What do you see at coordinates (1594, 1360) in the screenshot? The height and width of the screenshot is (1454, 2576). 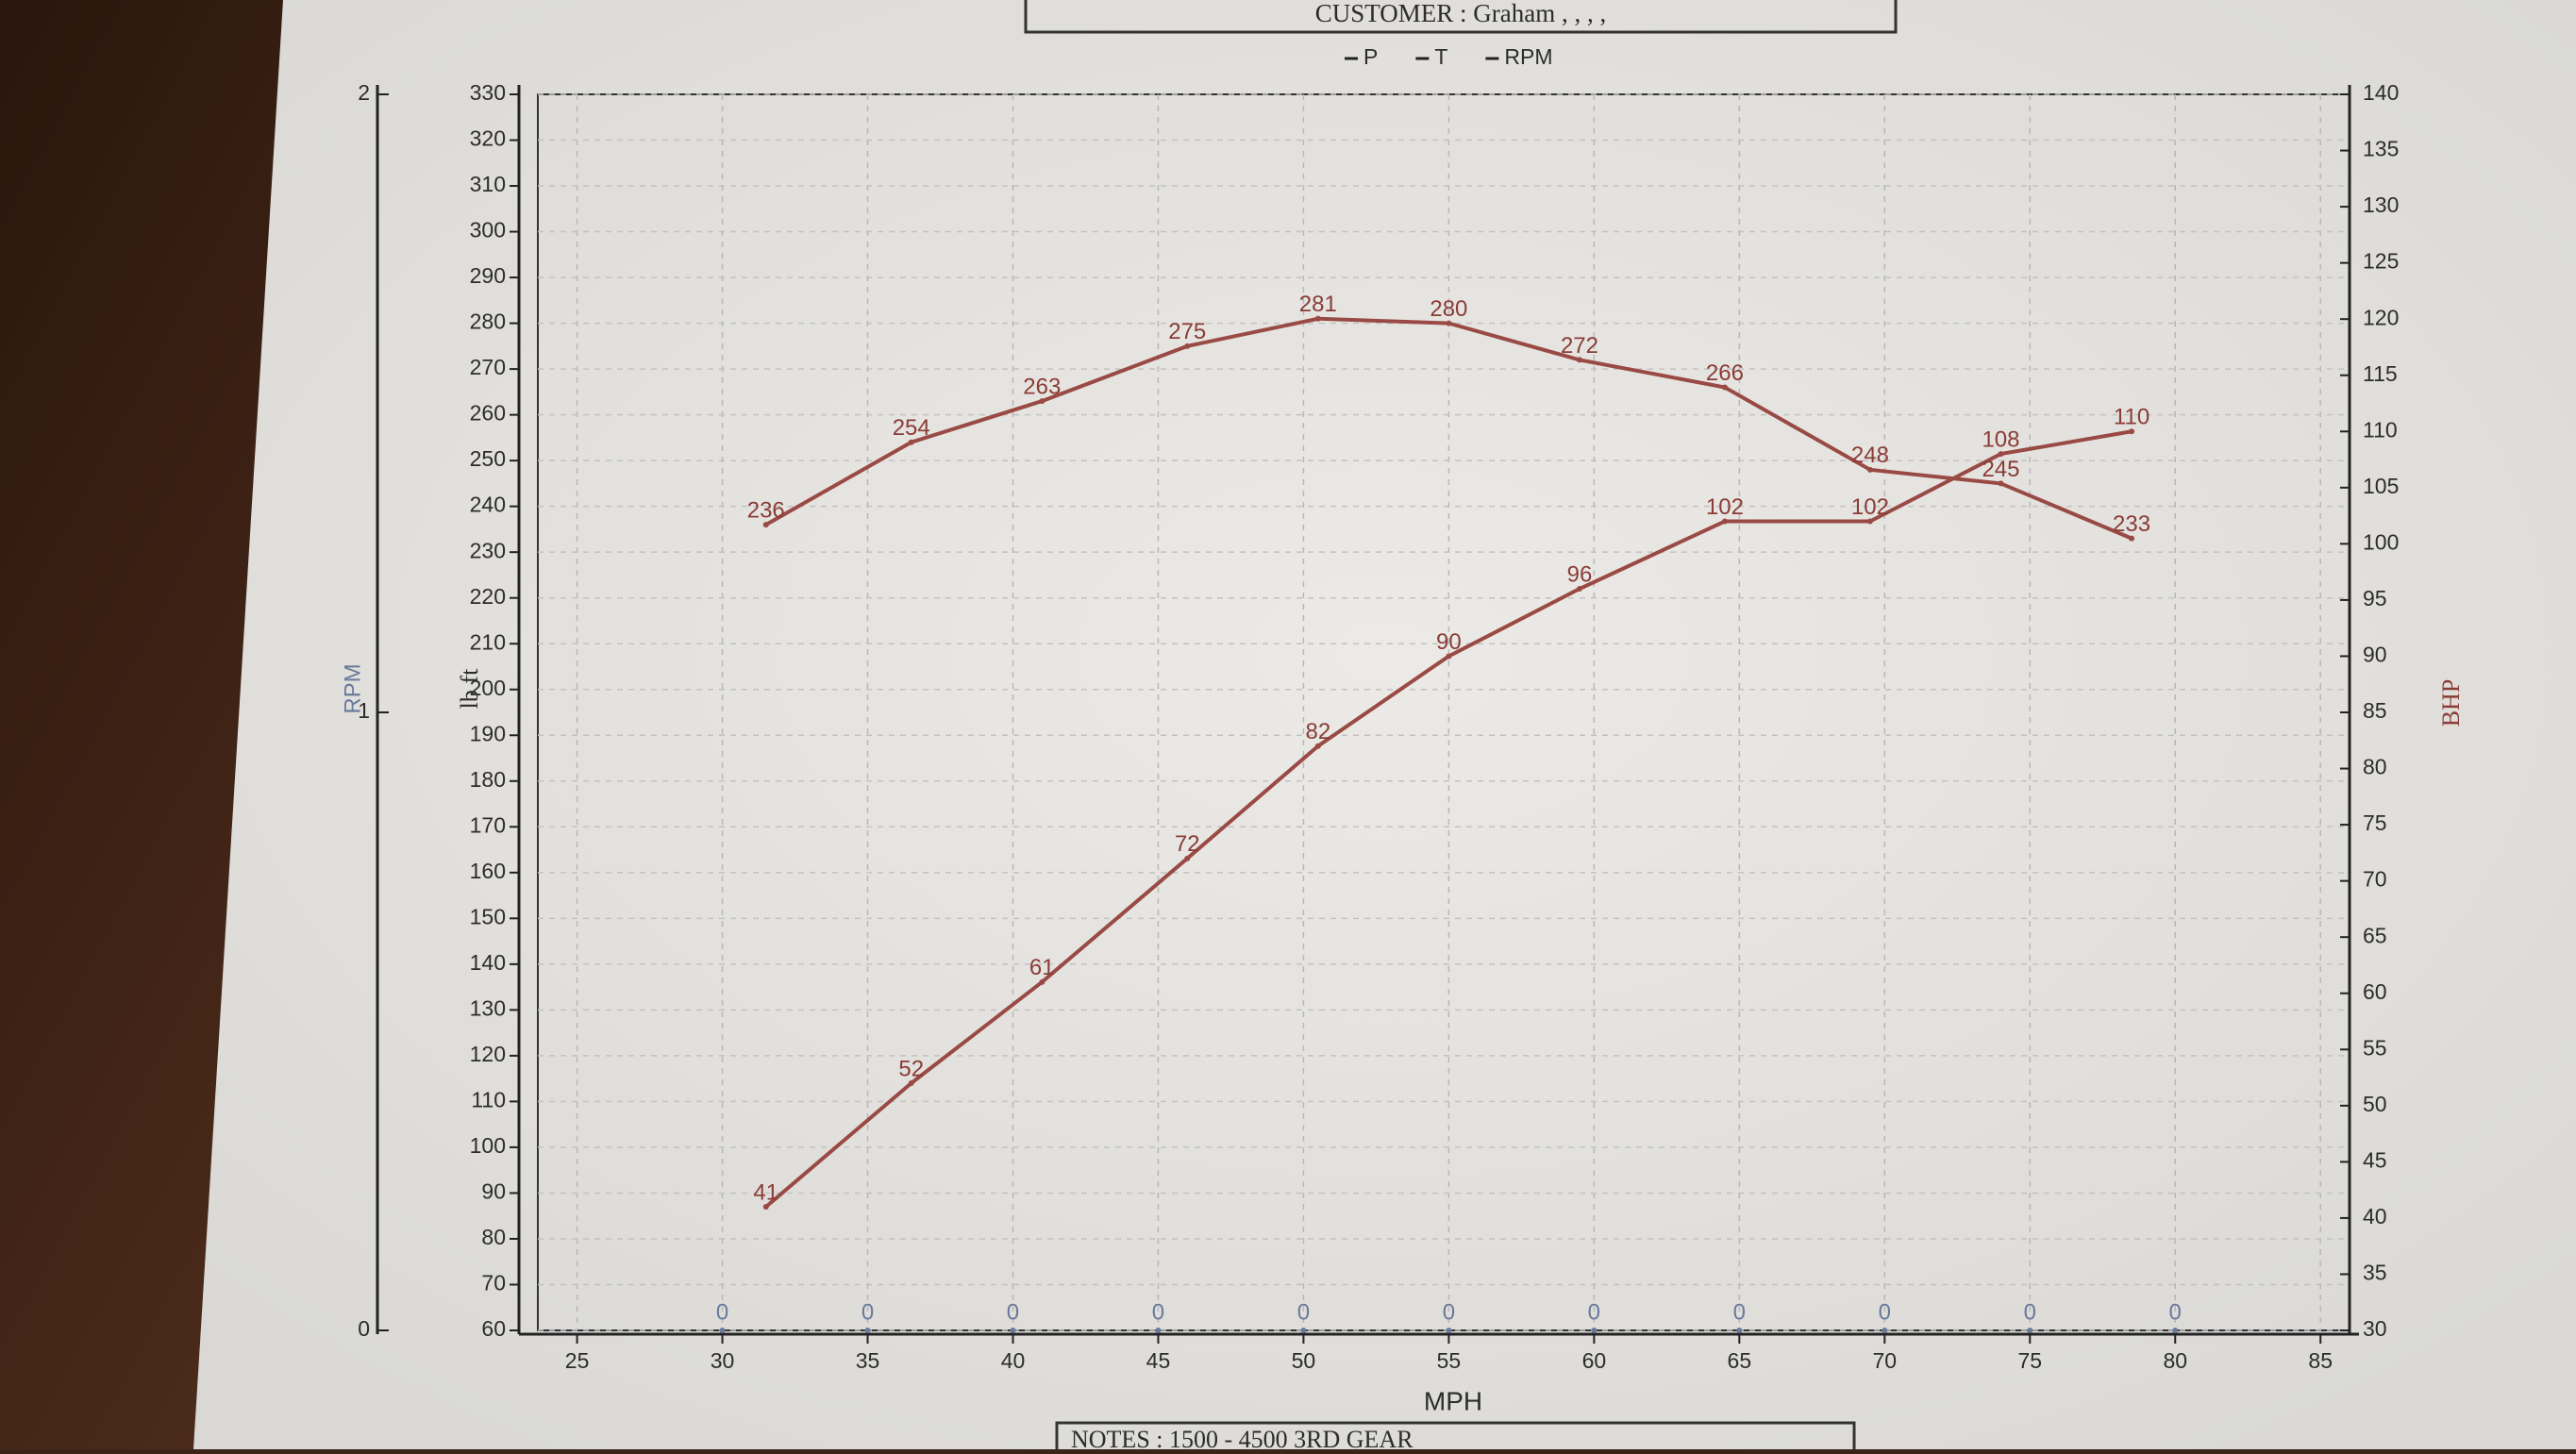 I see `x-tick-label: 60` at bounding box center [1594, 1360].